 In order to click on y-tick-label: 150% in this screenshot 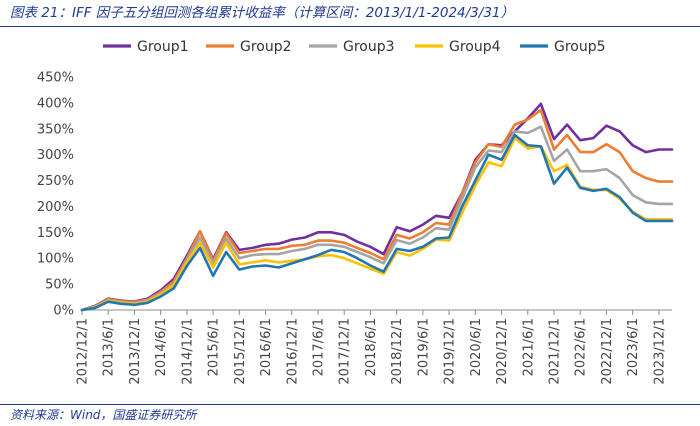, I will do `click(55, 233)`.